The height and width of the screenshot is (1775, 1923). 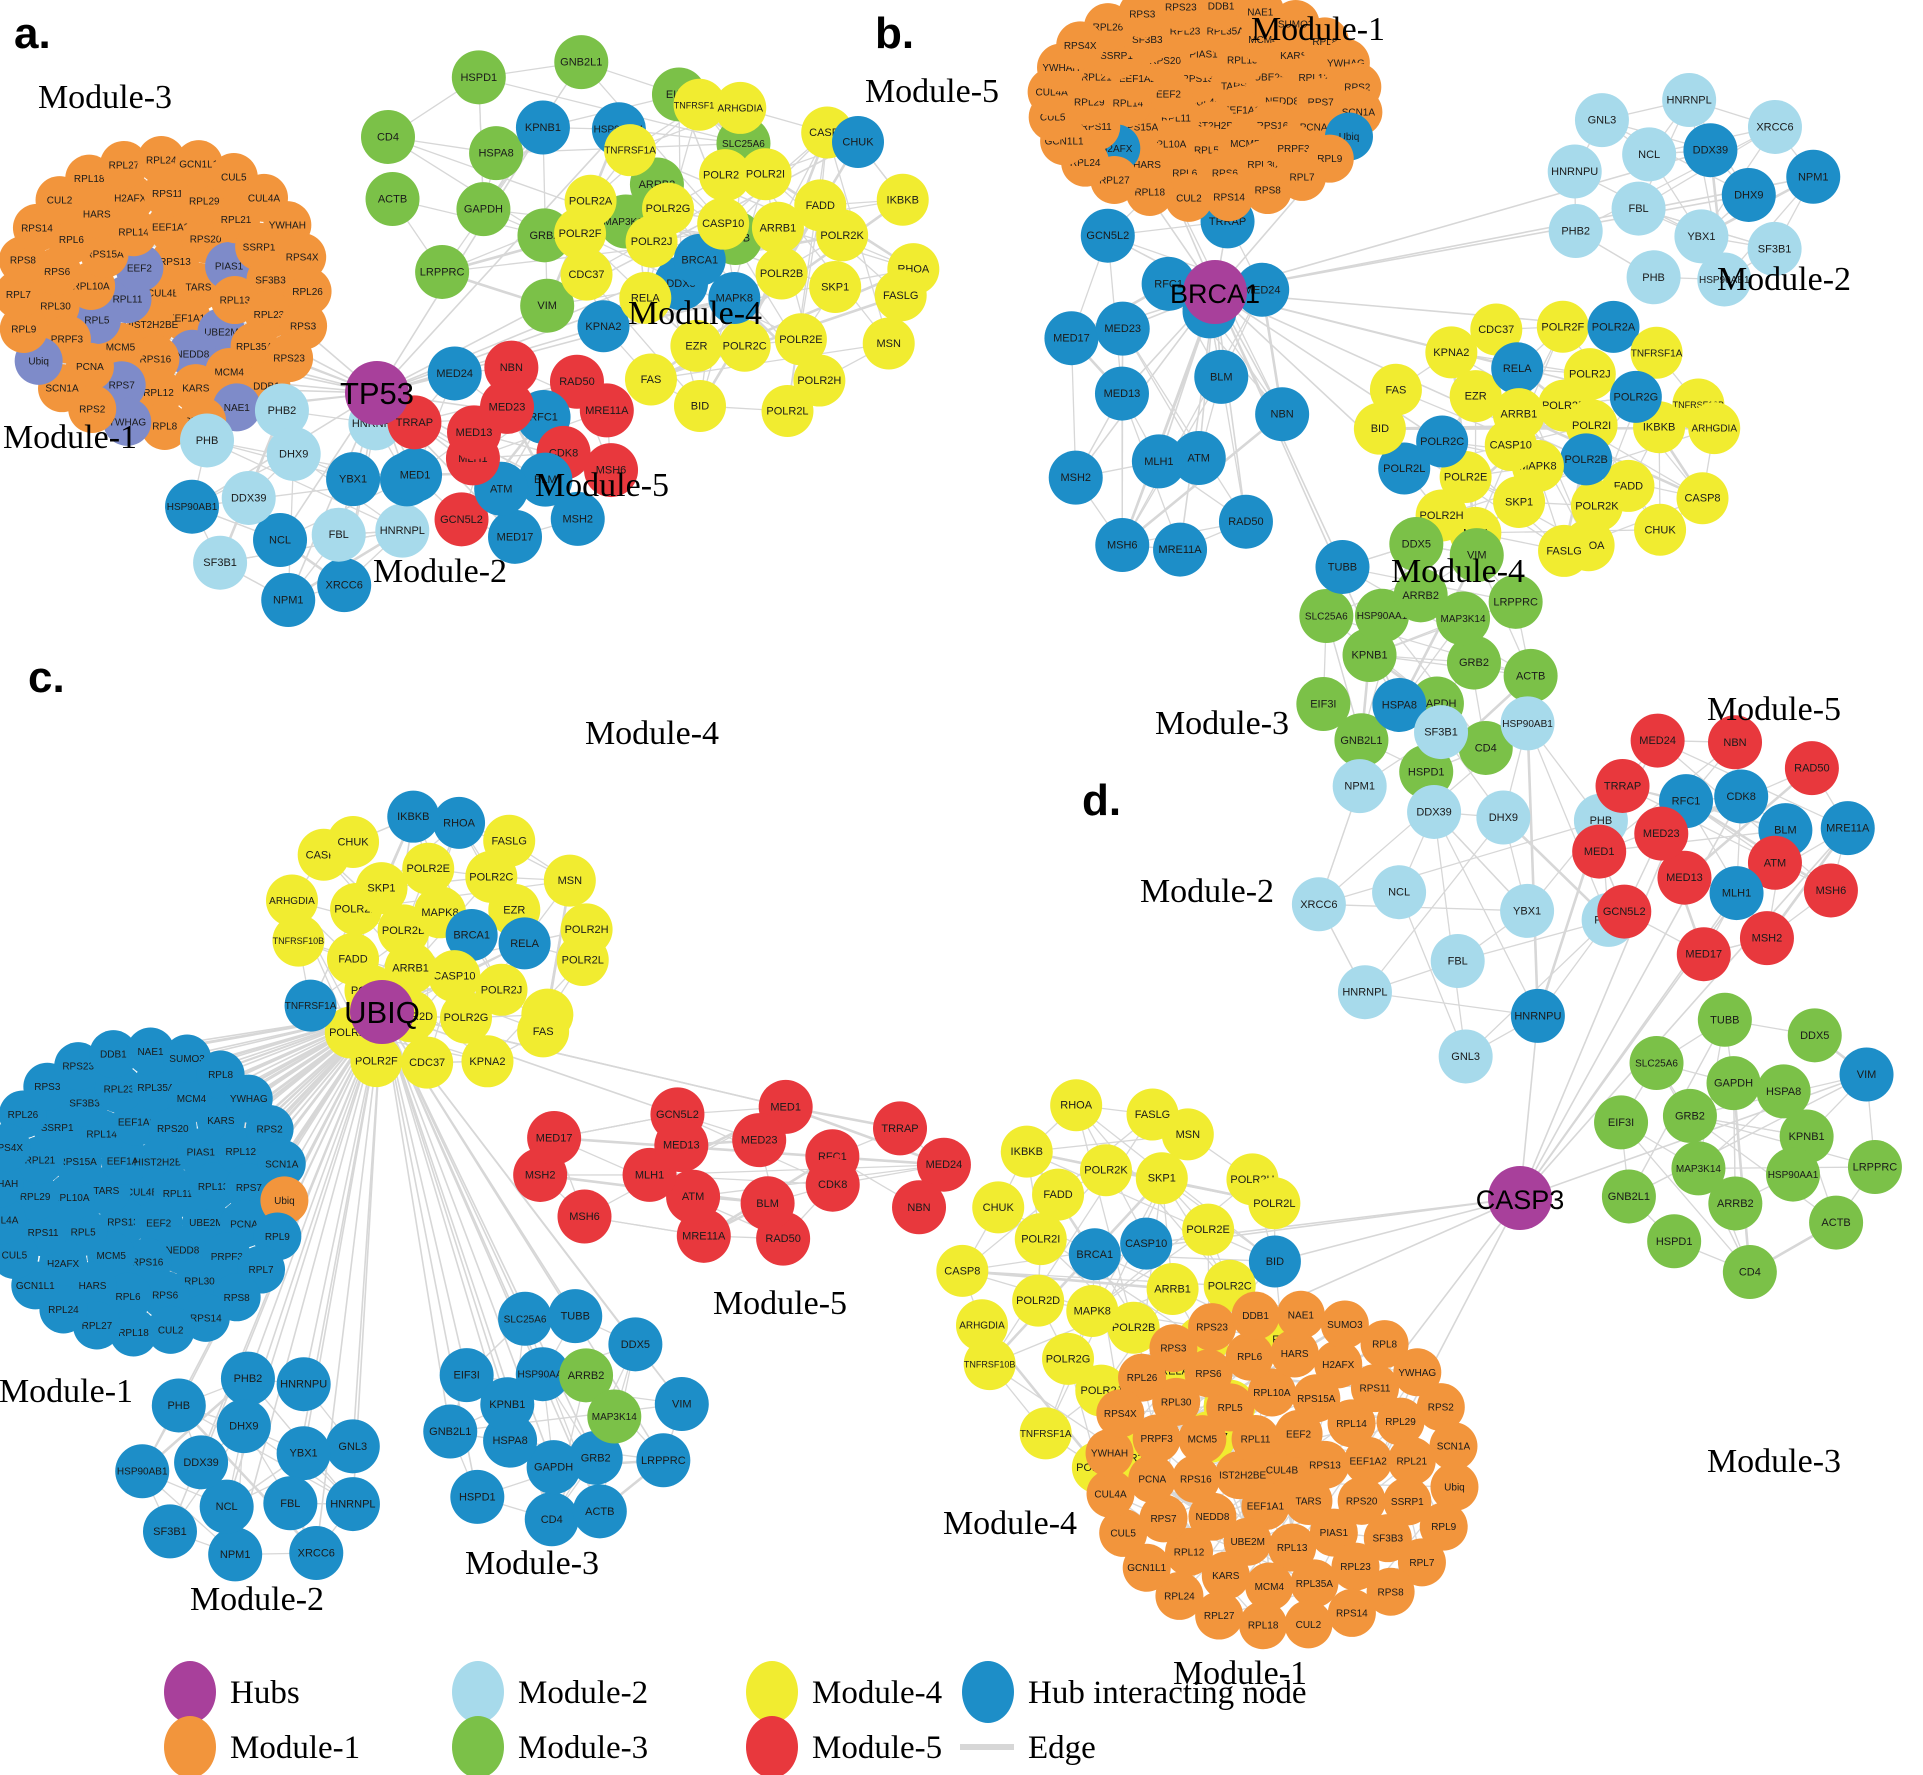 I want to click on node-label-PHB: PHB, so click(x=178, y=1406).